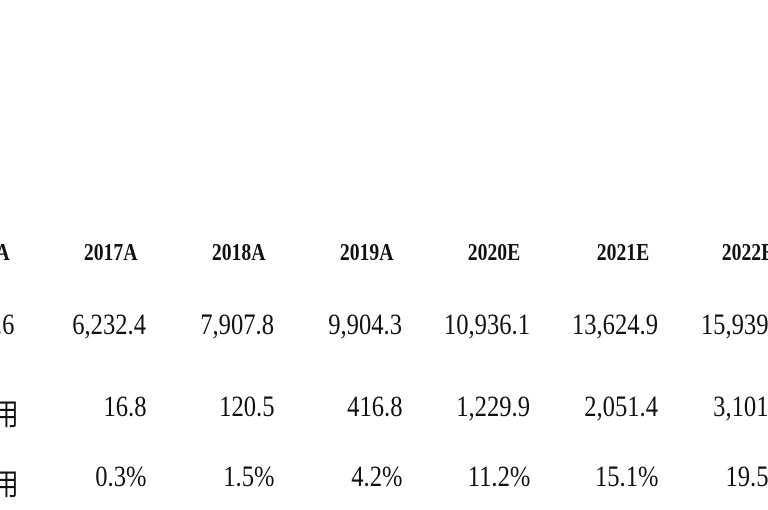 This screenshot has height=510, width=768. Describe the element at coordinates (740, 406) in the screenshot. I see `row2-2022e: 3,101` at that location.